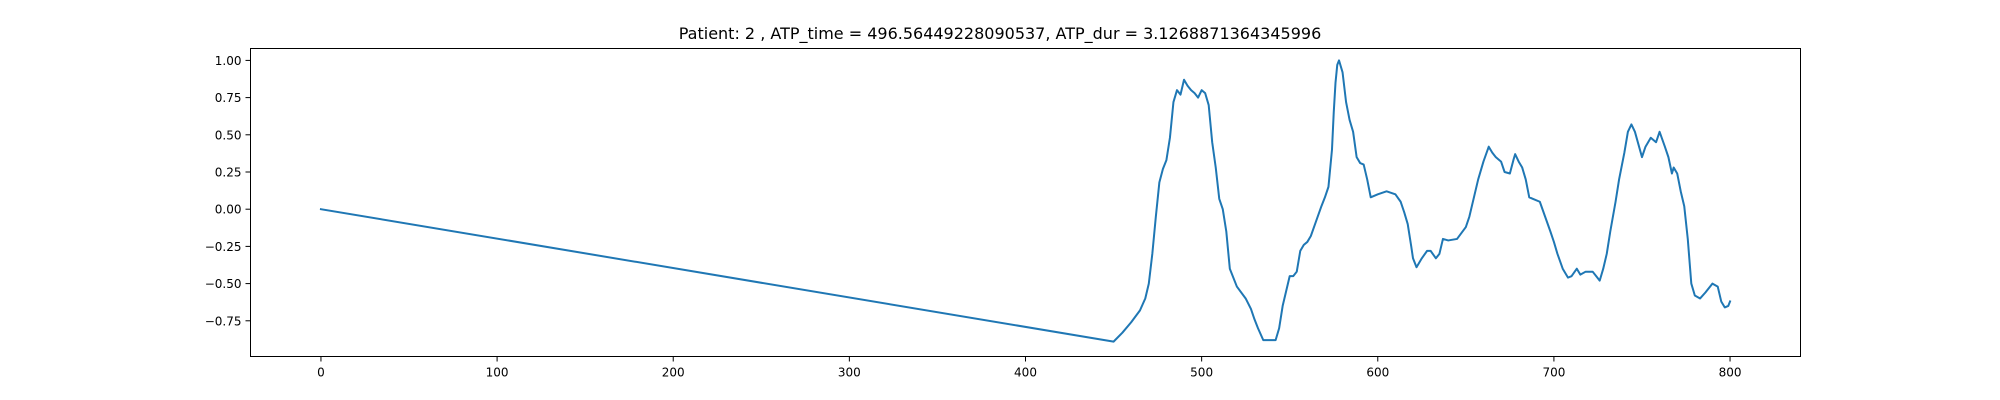 The height and width of the screenshot is (400, 2000). Describe the element at coordinates (228, 172) in the screenshot. I see `y-tick-label: 0.25` at that location.